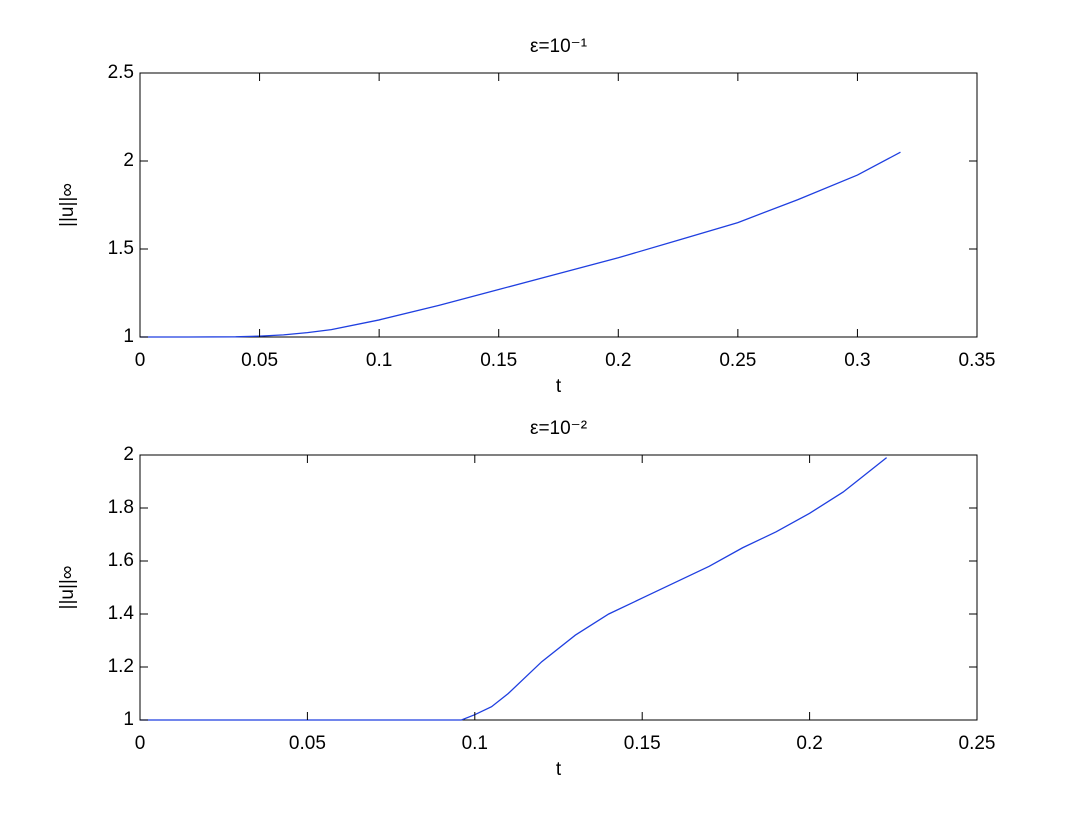 This screenshot has width=1080, height=817. I want to click on x-tick-label: 0.35, so click(977, 360).